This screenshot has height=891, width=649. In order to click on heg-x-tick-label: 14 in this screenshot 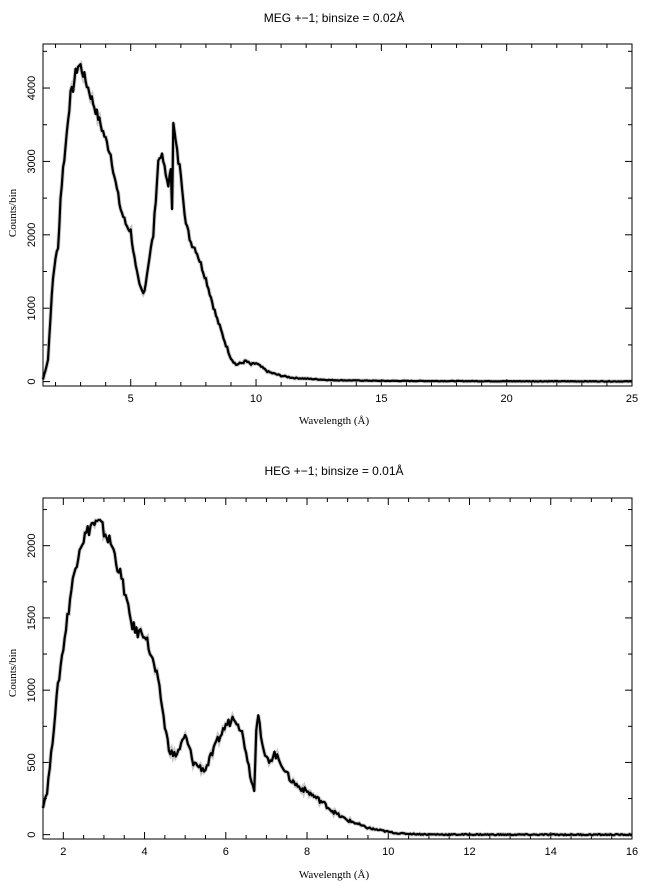, I will do `click(551, 852)`.